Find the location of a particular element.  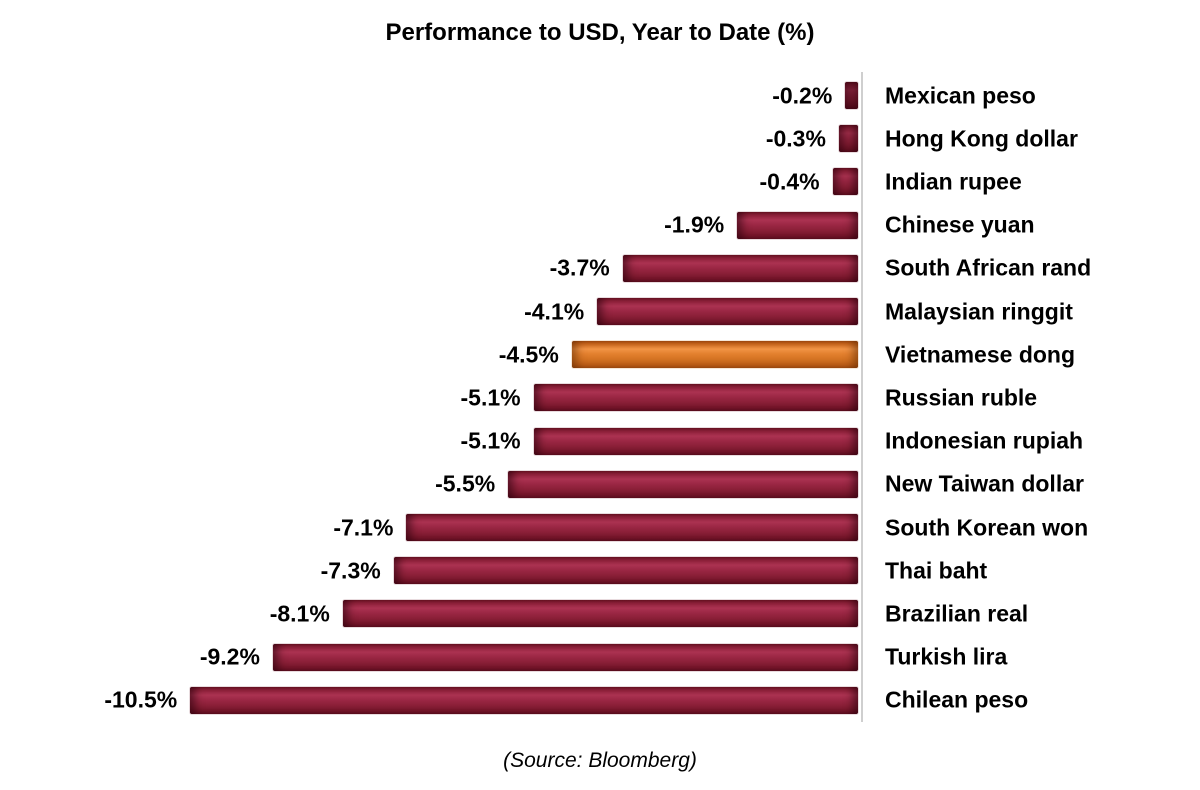

bar-highlighted is located at coordinates (714, 355).